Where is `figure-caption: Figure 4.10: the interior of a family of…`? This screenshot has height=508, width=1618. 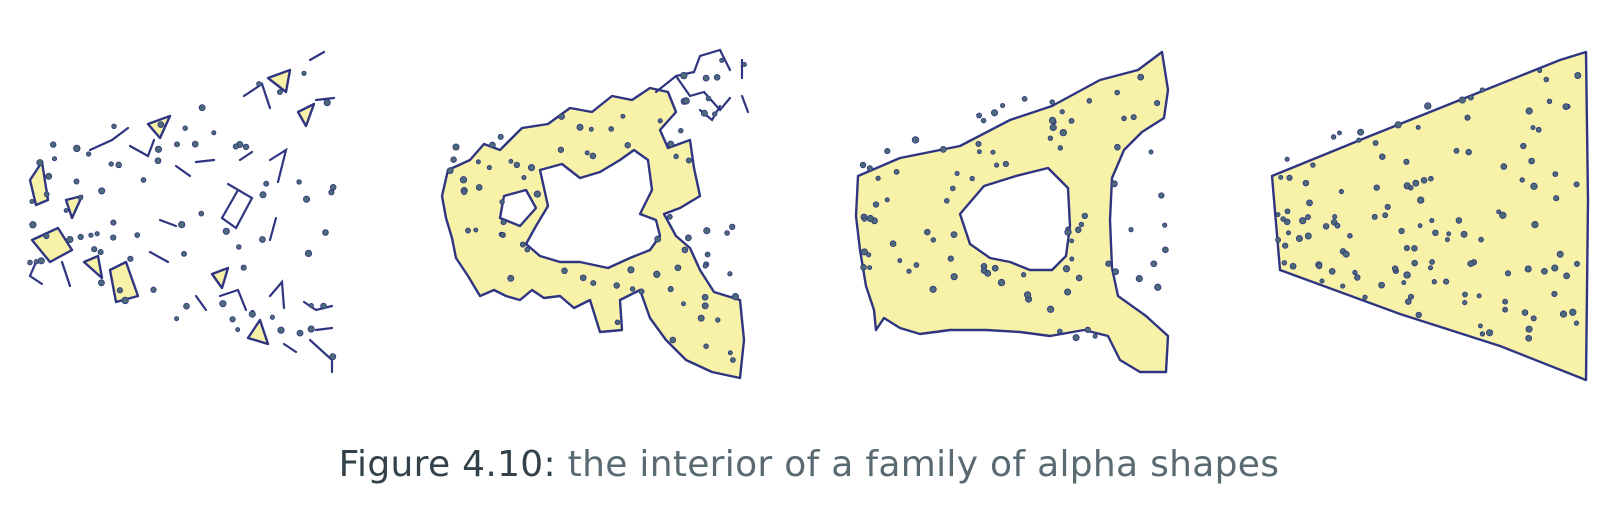 figure-caption: Figure 4.10: the interior of a family of… is located at coordinates (809, 464).